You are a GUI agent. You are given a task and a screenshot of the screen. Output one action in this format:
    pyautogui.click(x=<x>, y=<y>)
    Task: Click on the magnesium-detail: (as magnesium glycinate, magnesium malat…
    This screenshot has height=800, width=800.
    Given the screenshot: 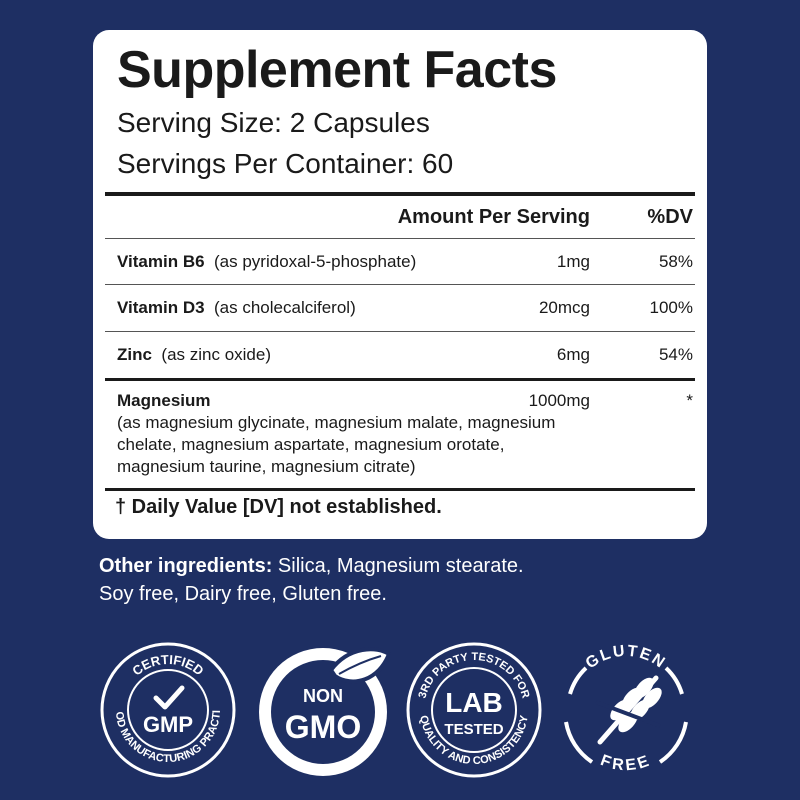 What is the action you would take?
    pyautogui.click(x=336, y=444)
    